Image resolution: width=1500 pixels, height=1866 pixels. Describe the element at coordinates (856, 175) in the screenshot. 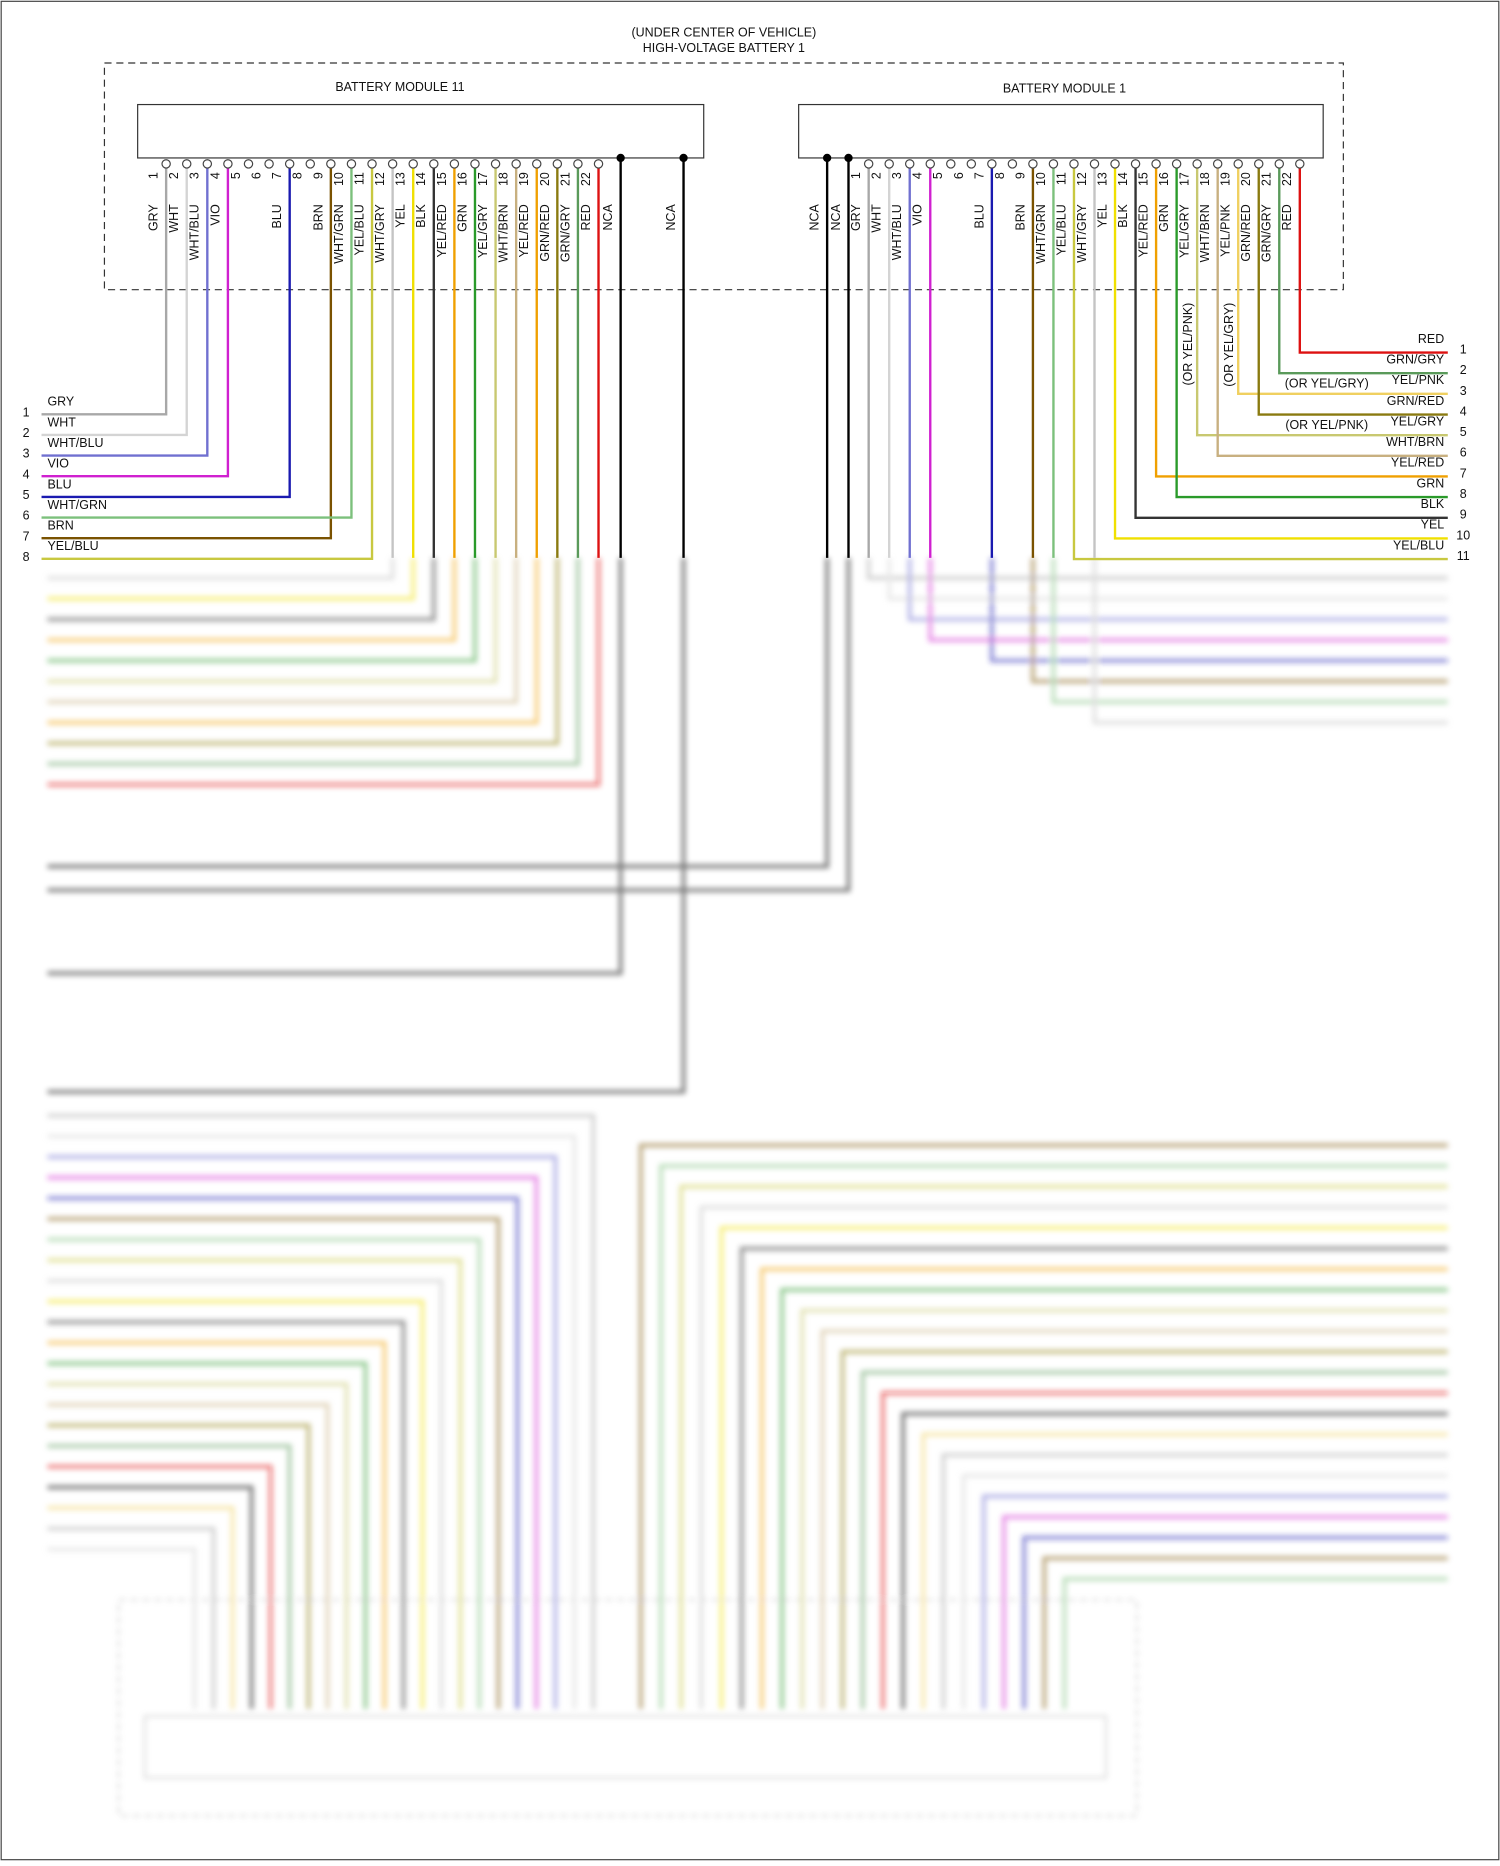

I see `pin-number: 1` at that location.